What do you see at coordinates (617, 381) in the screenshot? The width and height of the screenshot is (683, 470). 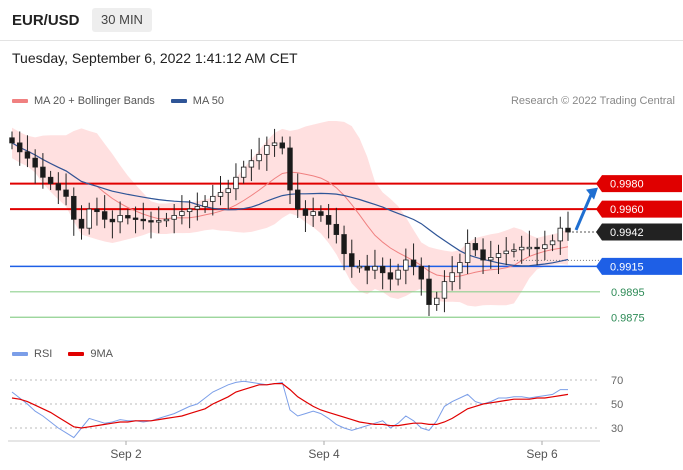 I see `rsi-tick-label: 70` at bounding box center [617, 381].